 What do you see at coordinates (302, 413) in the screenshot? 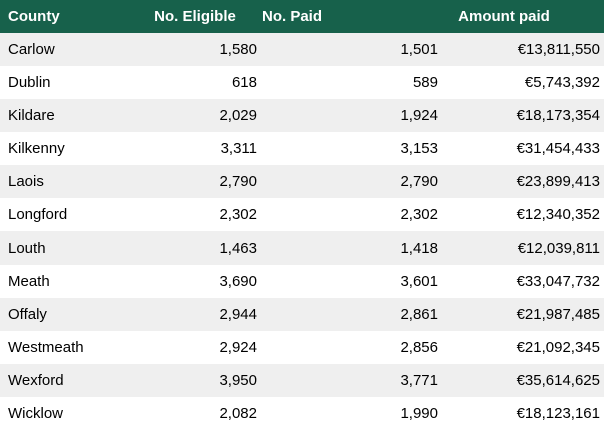
I see `table-row-wicklow: Wicklow 2,082 1,990 €18,123,161` at bounding box center [302, 413].